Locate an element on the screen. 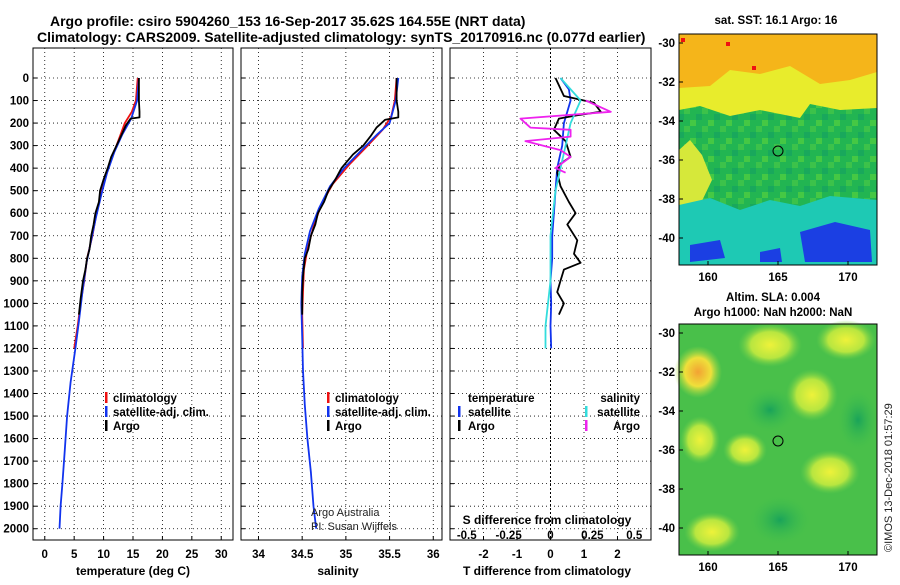 Image resolution: width=900 pixels, height=585 pixels. legend-label-t-satellite: satellite is located at coordinates (489, 413).